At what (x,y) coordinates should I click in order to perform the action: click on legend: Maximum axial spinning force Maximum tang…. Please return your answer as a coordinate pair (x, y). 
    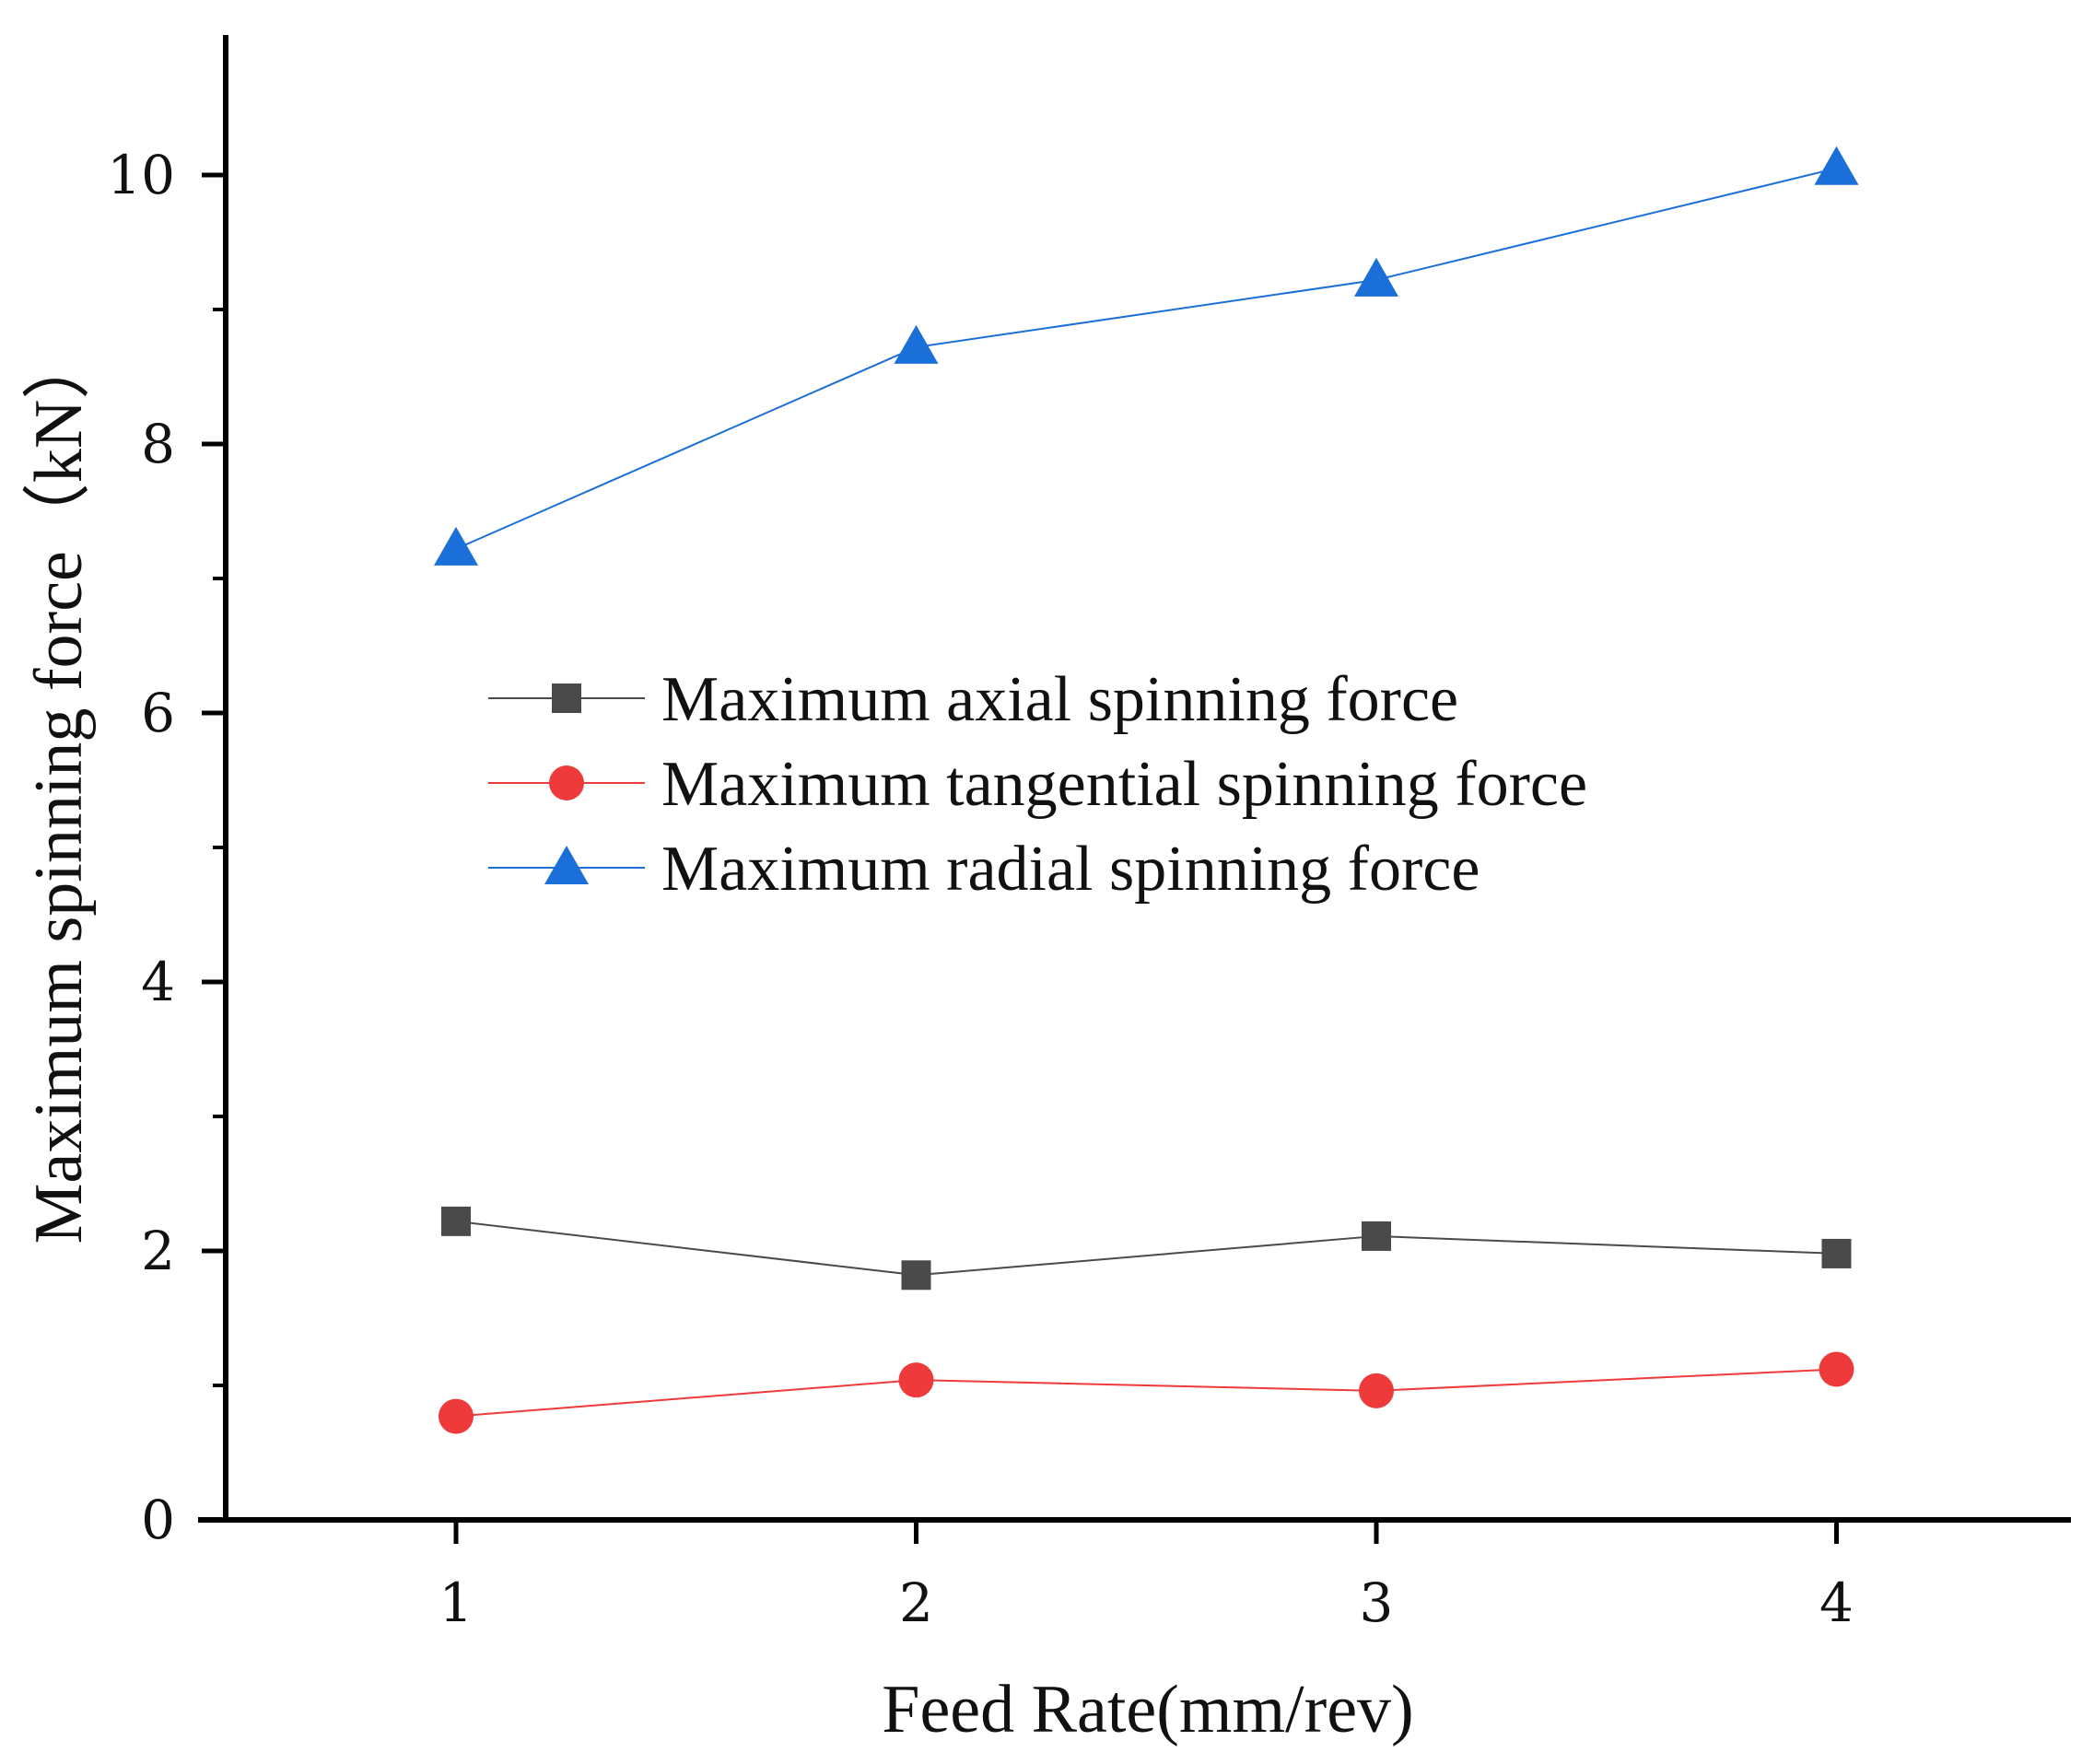
    Looking at the image, I should click on (1037, 785).